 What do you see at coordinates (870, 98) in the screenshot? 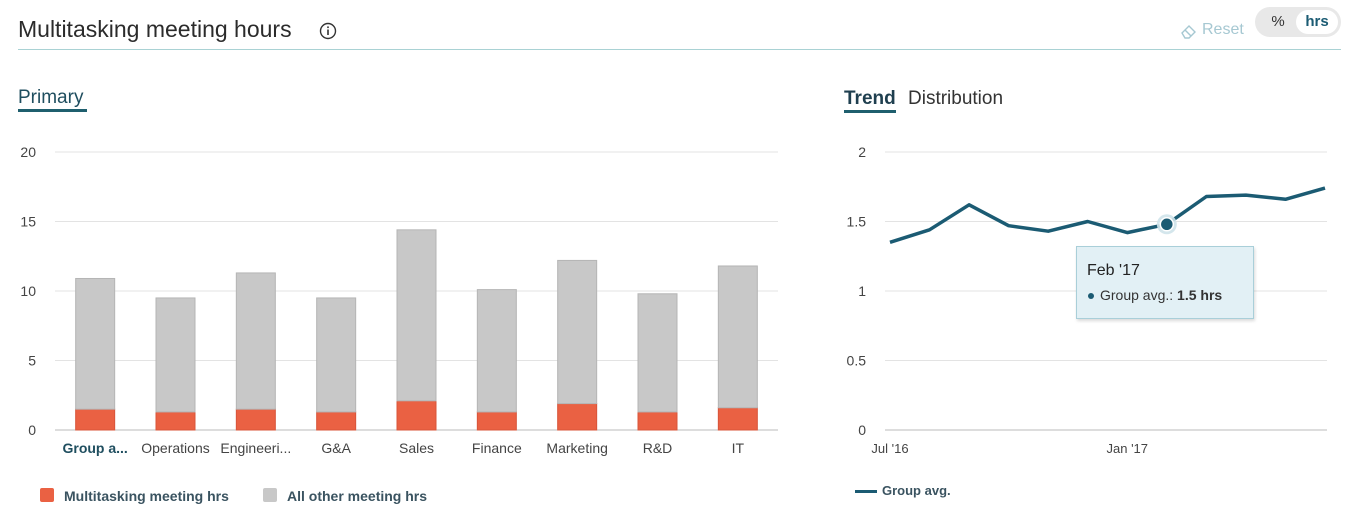
I see `tab-trend: Trend` at bounding box center [870, 98].